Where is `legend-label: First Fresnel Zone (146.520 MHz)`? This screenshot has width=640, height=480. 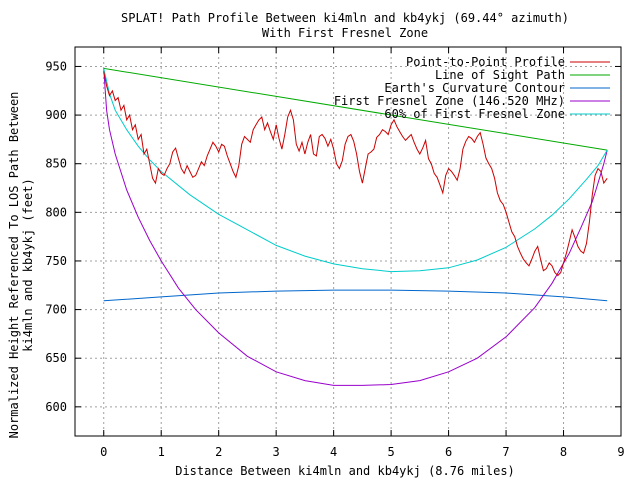 legend-label: First Fresnel Zone (146.520 MHz) is located at coordinates (449, 101).